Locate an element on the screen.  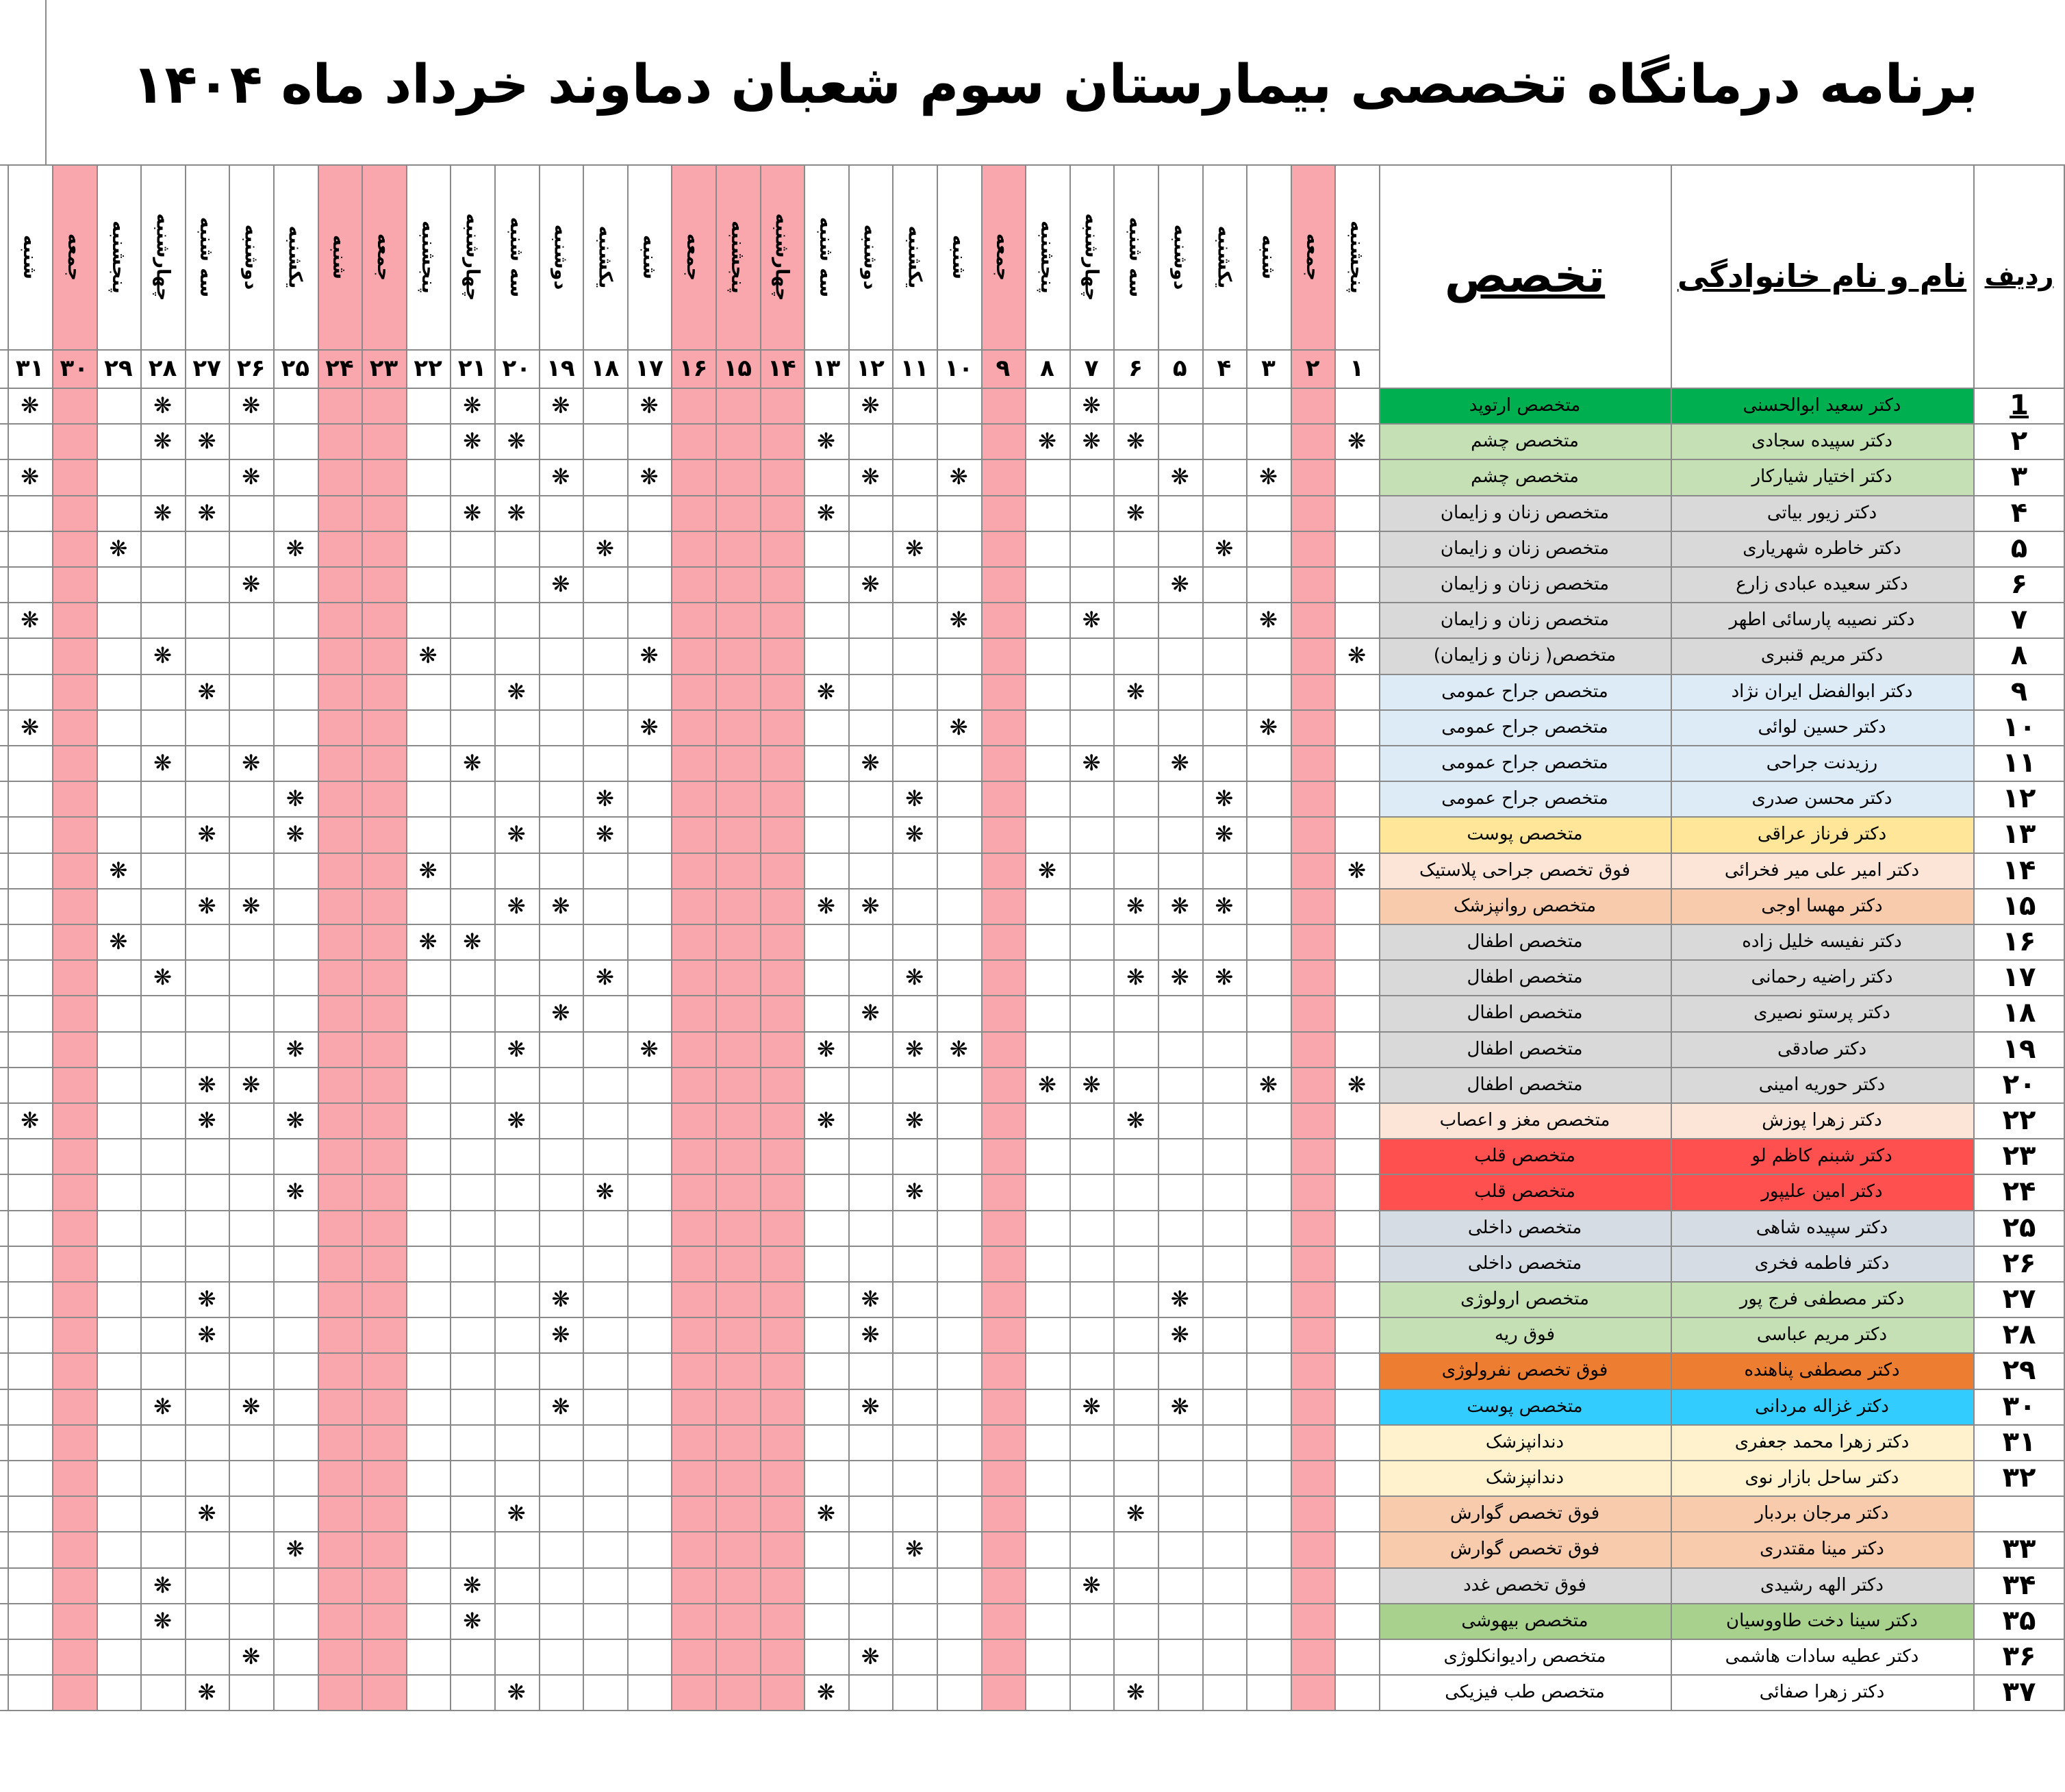
doctor-name-cell: دکتر ساحل بازار نوی is located at coordinates (1822, 1478).